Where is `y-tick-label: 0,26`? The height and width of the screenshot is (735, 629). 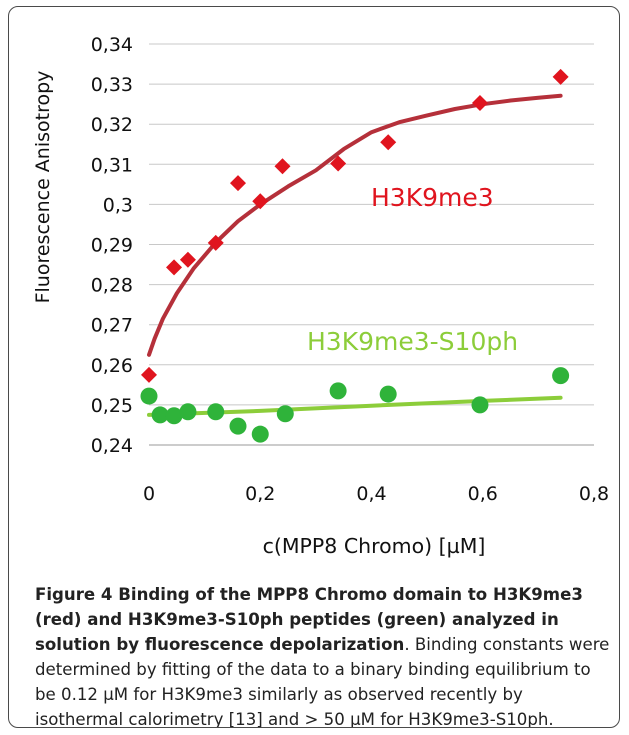
y-tick-label: 0,26 is located at coordinates (112, 366).